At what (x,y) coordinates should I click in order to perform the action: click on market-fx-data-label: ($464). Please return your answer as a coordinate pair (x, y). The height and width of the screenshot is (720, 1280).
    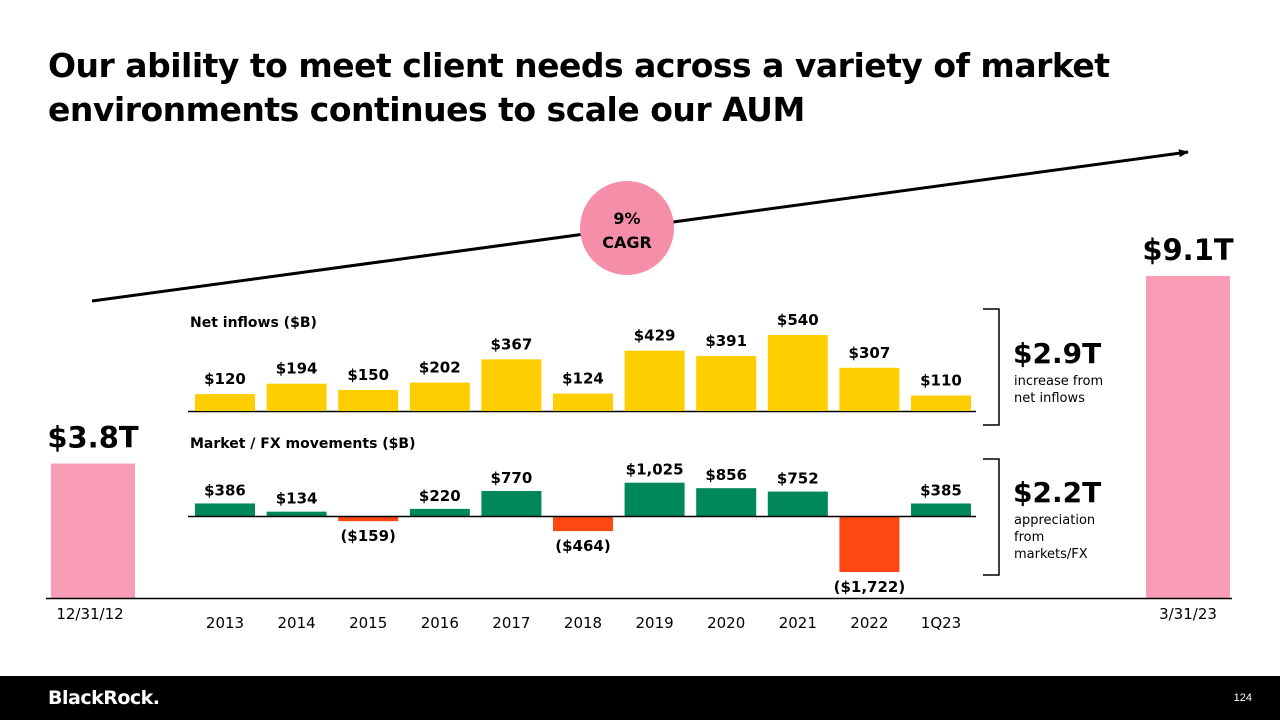
    Looking at the image, I should click on (582, 546).